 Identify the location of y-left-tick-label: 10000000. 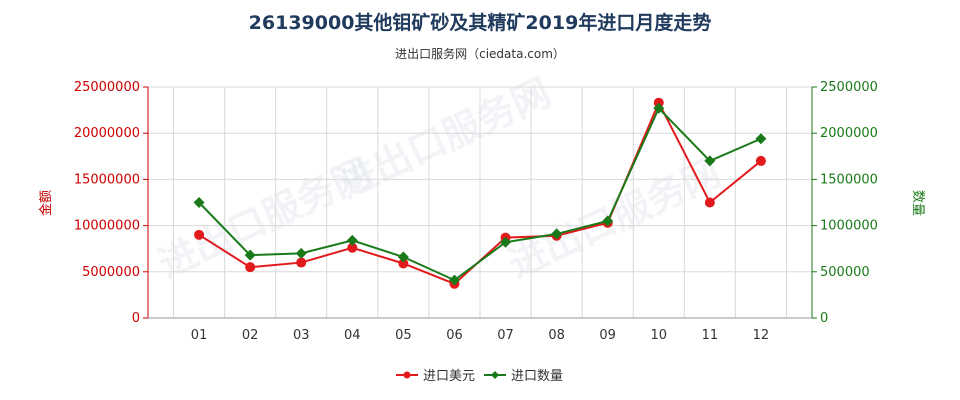
(107, 226).